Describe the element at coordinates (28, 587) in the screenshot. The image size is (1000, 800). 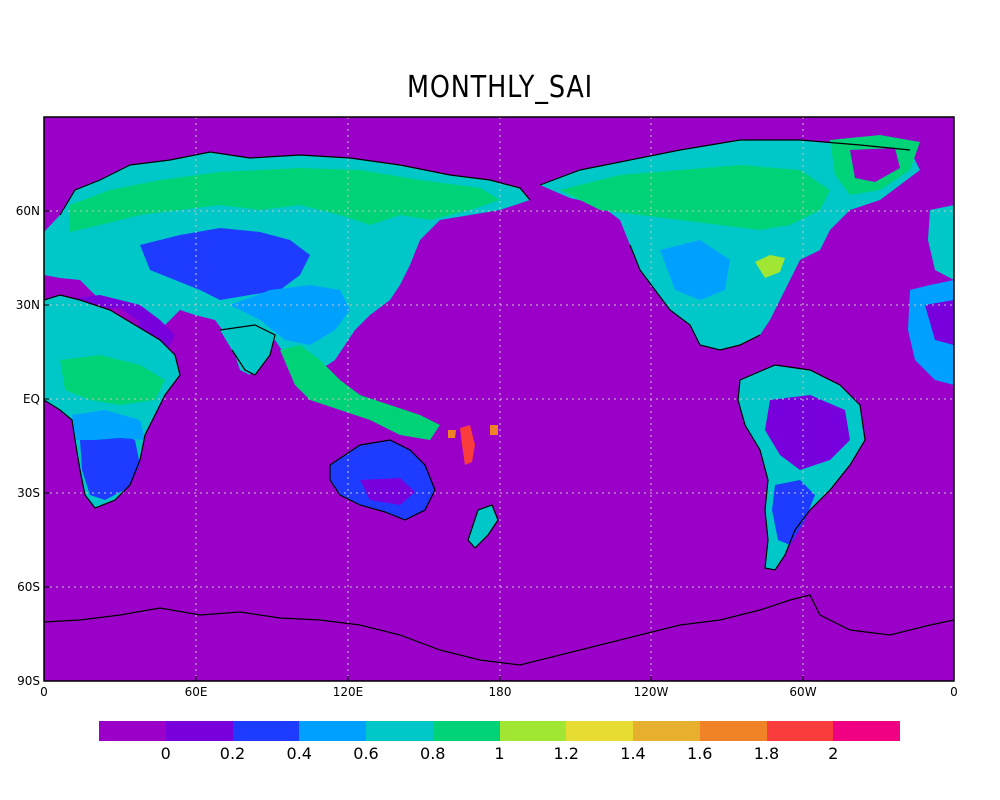
I see `lat-label-60s: 60S` at that location.